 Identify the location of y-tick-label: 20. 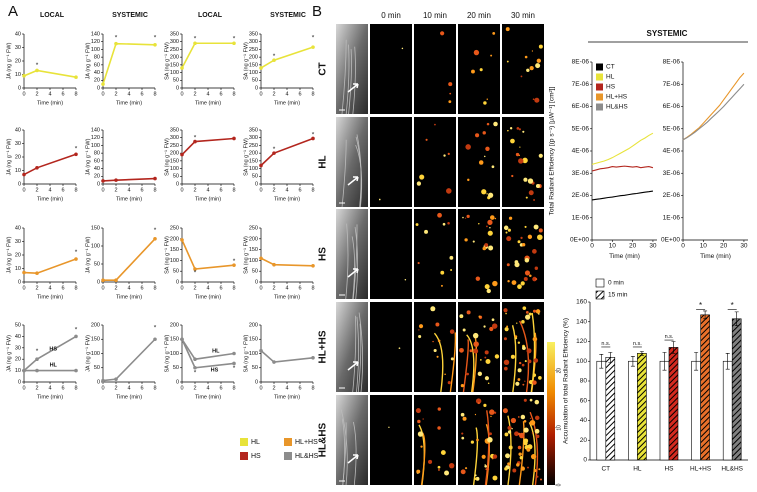
(18, 157).